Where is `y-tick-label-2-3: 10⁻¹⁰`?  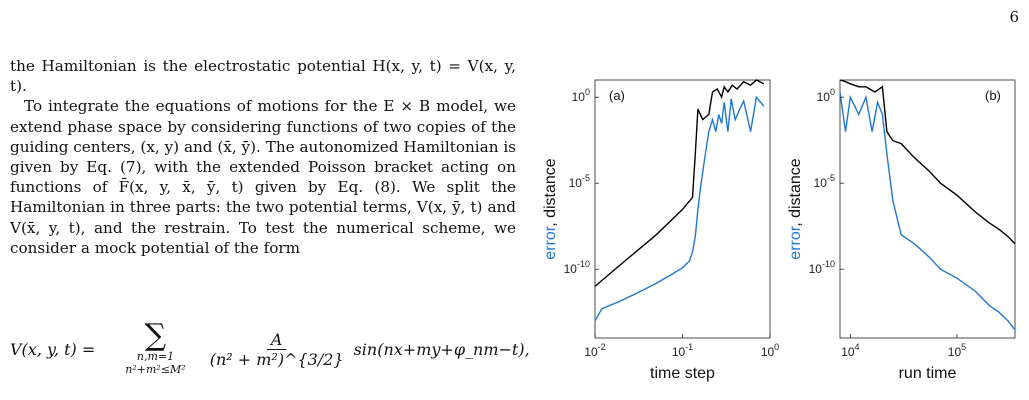
y-tick-label-2-3: 10⁻¹⁰ is located at coordinates (822, 267).